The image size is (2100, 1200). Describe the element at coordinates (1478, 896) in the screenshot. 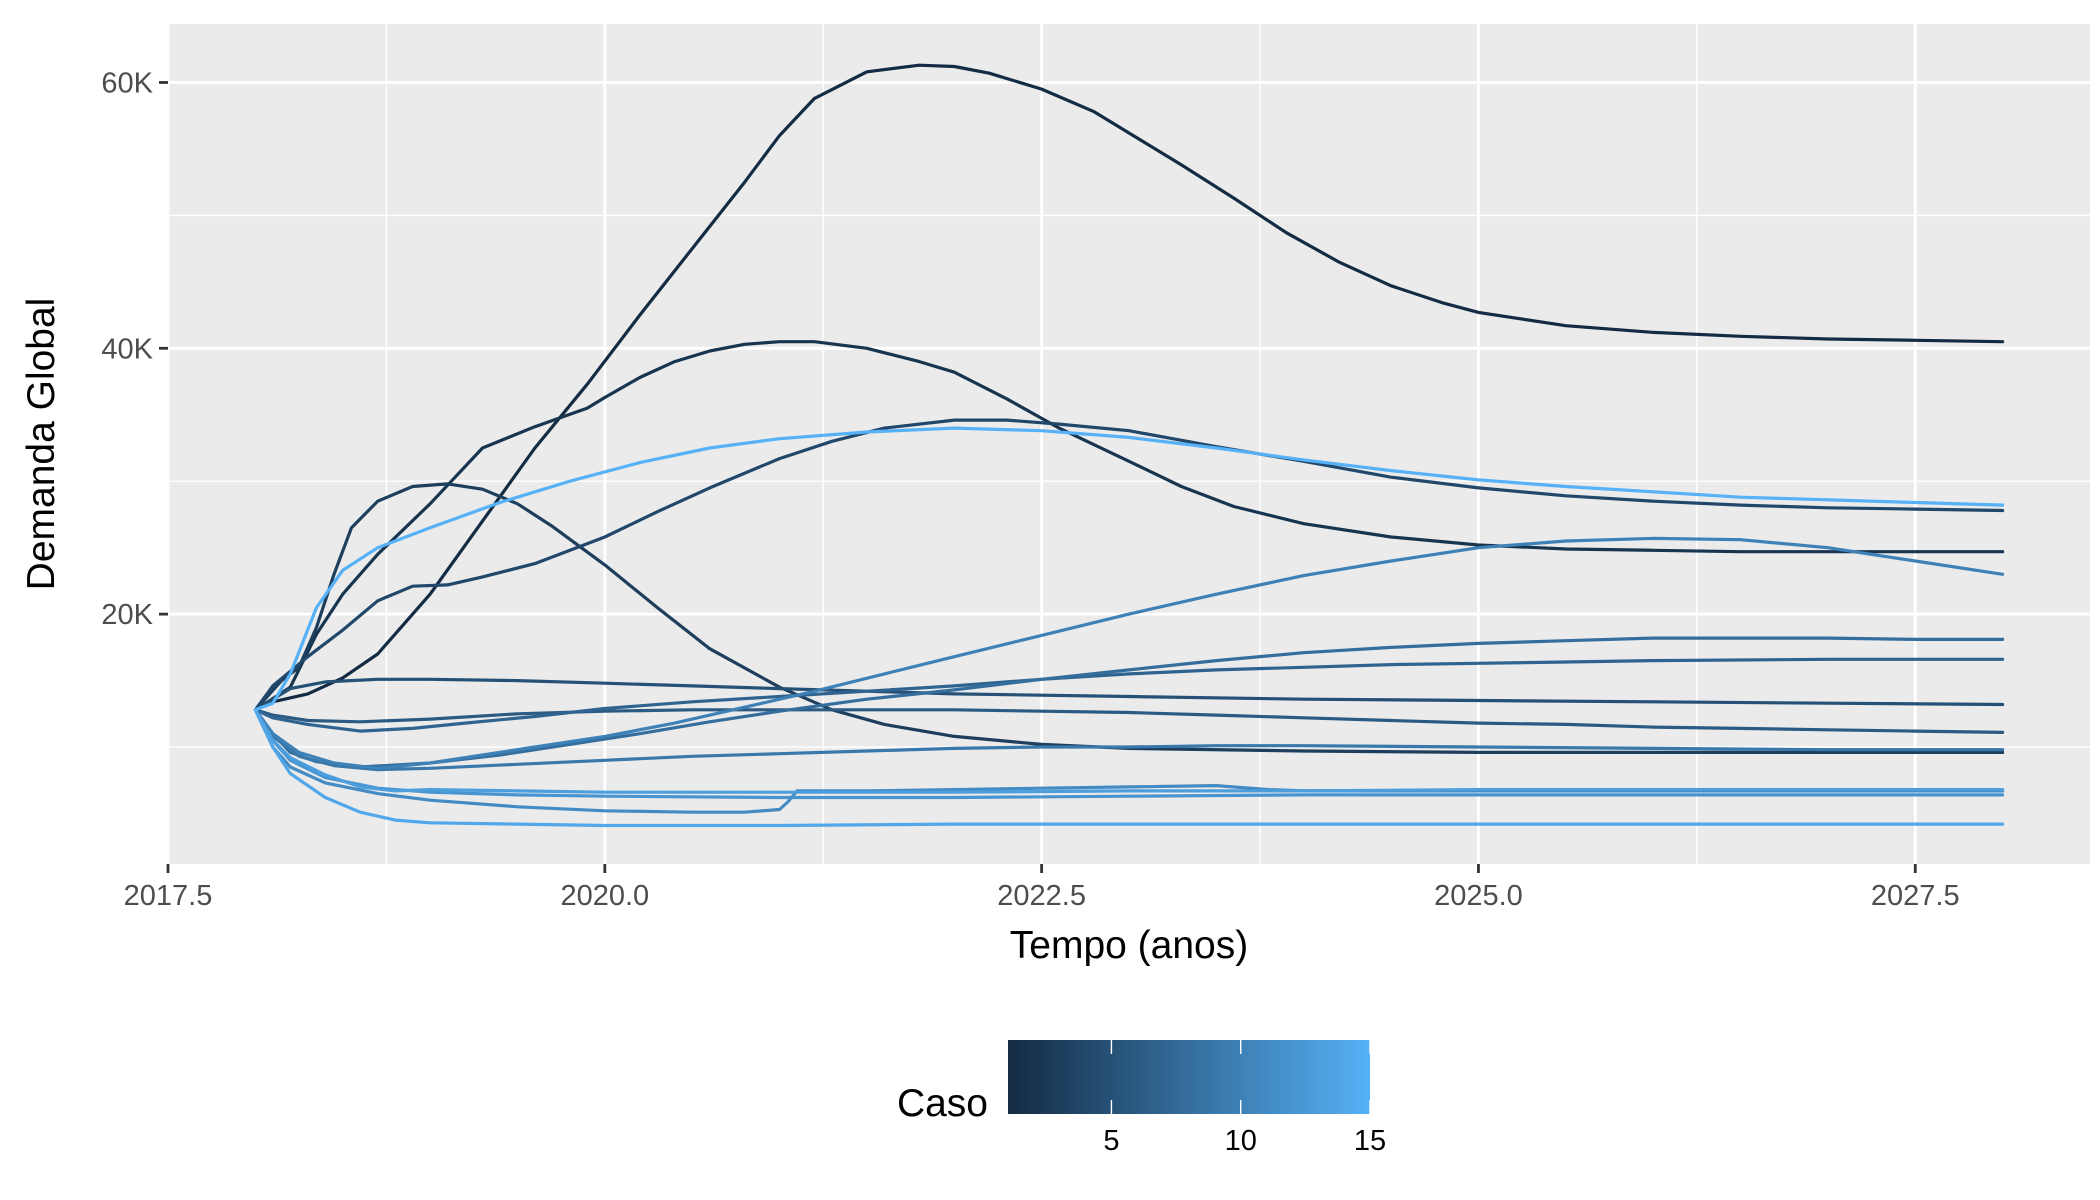

I see `x-tick-label: 2025.0` at that location.